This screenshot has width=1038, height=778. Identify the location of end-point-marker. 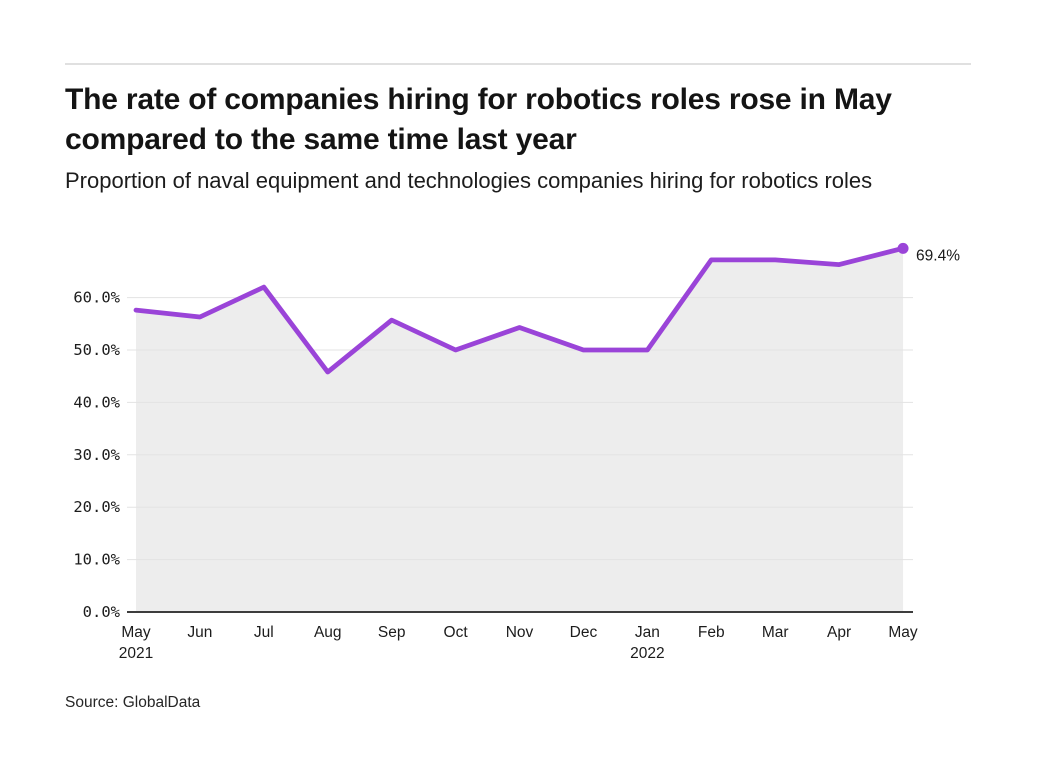
(903, 248).